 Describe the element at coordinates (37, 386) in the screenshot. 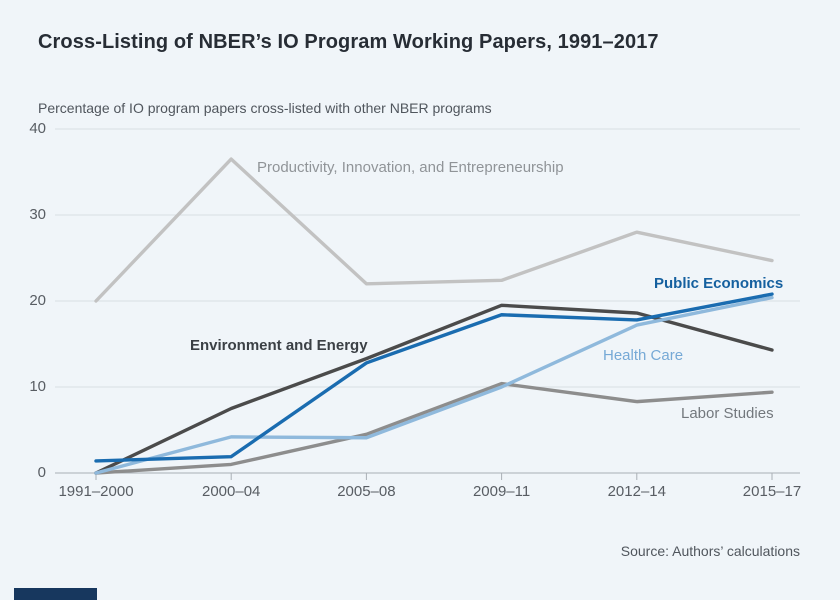

I see `y-axis-label-10: 10` at that location.